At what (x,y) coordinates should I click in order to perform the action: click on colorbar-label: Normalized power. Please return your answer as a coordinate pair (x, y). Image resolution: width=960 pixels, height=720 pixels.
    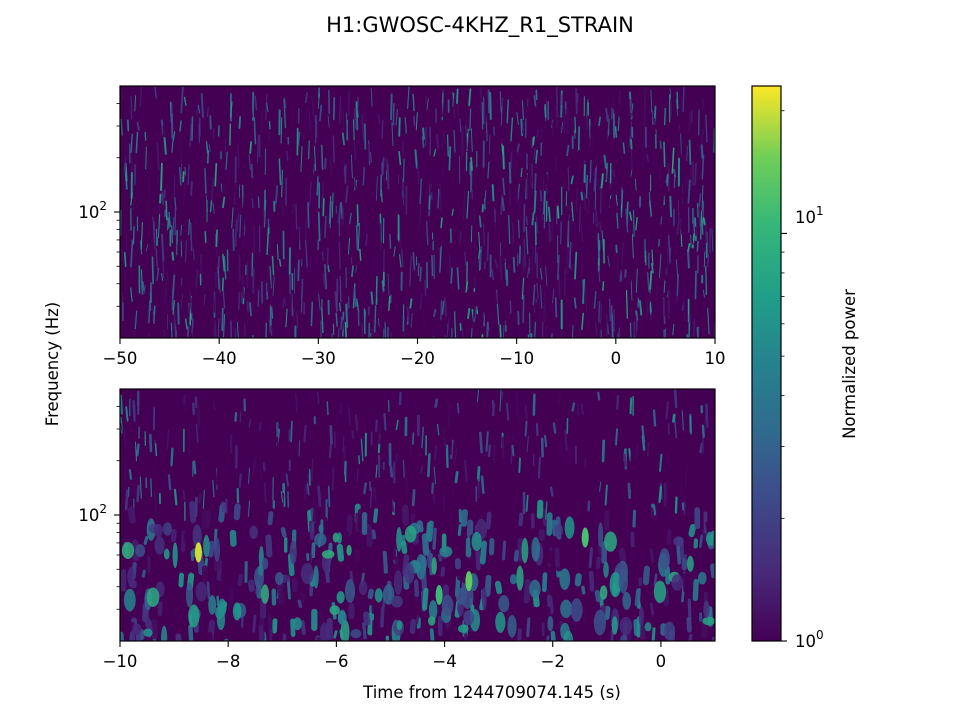
    Looking at the image, I should click on (849, 364).